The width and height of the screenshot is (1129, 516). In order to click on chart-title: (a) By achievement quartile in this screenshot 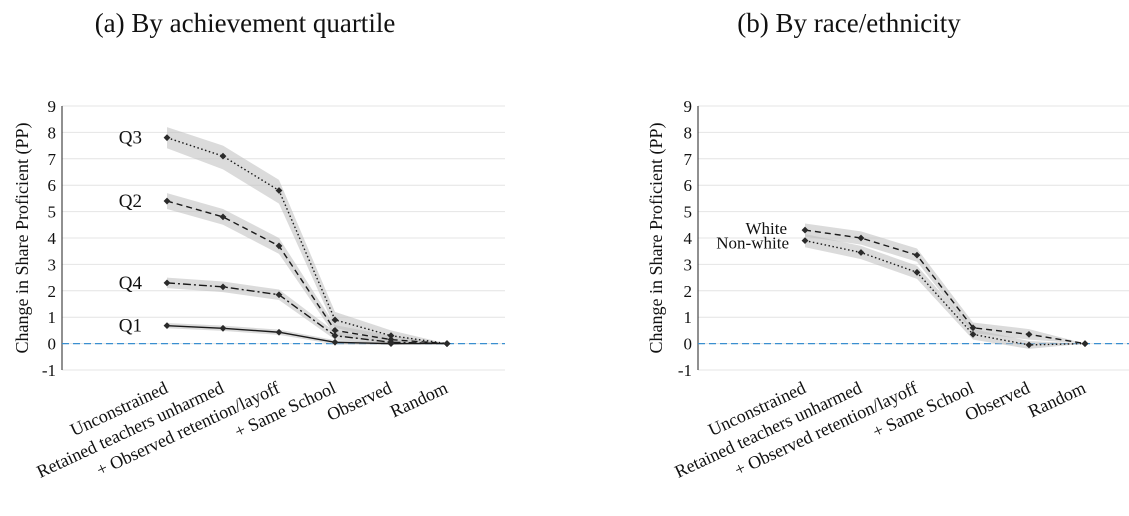, I will do `click(245, 23)`.